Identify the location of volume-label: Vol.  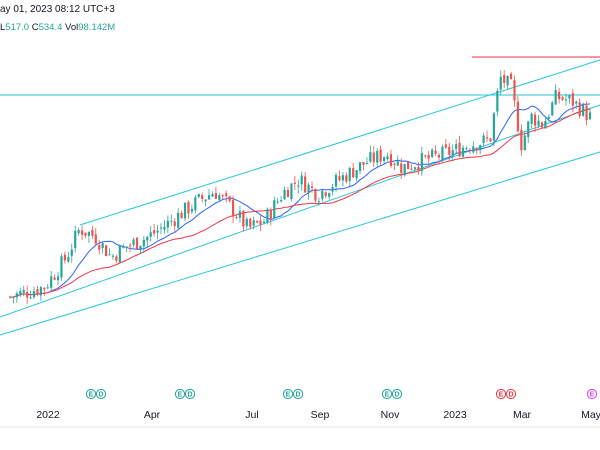
(72, 27).